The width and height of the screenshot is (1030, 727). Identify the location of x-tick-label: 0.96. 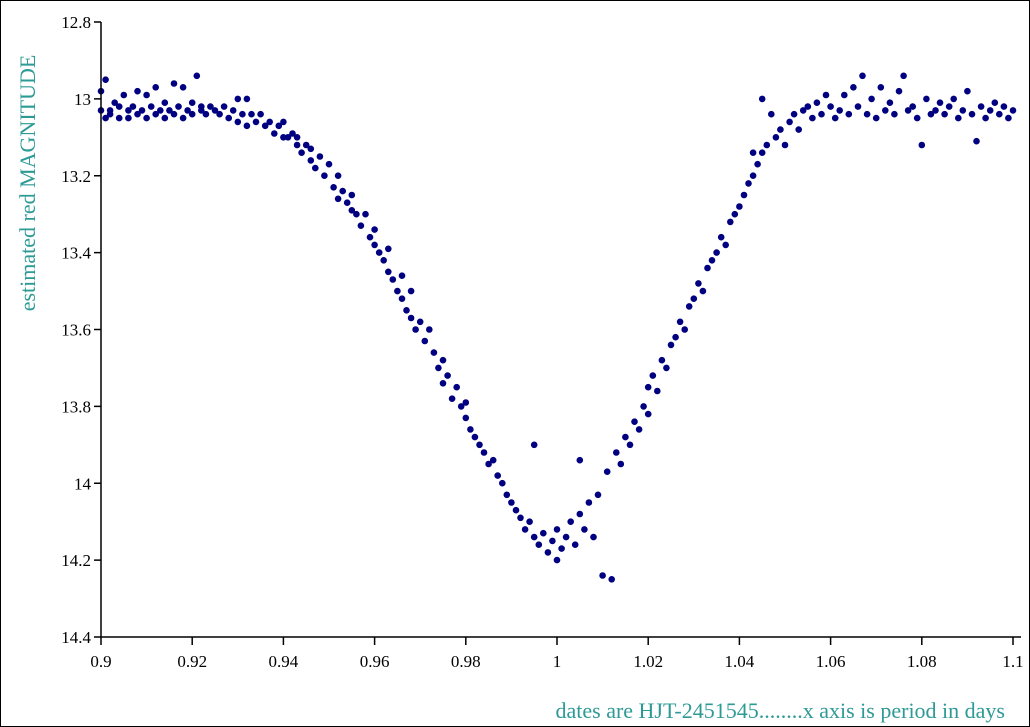
(375, 661).